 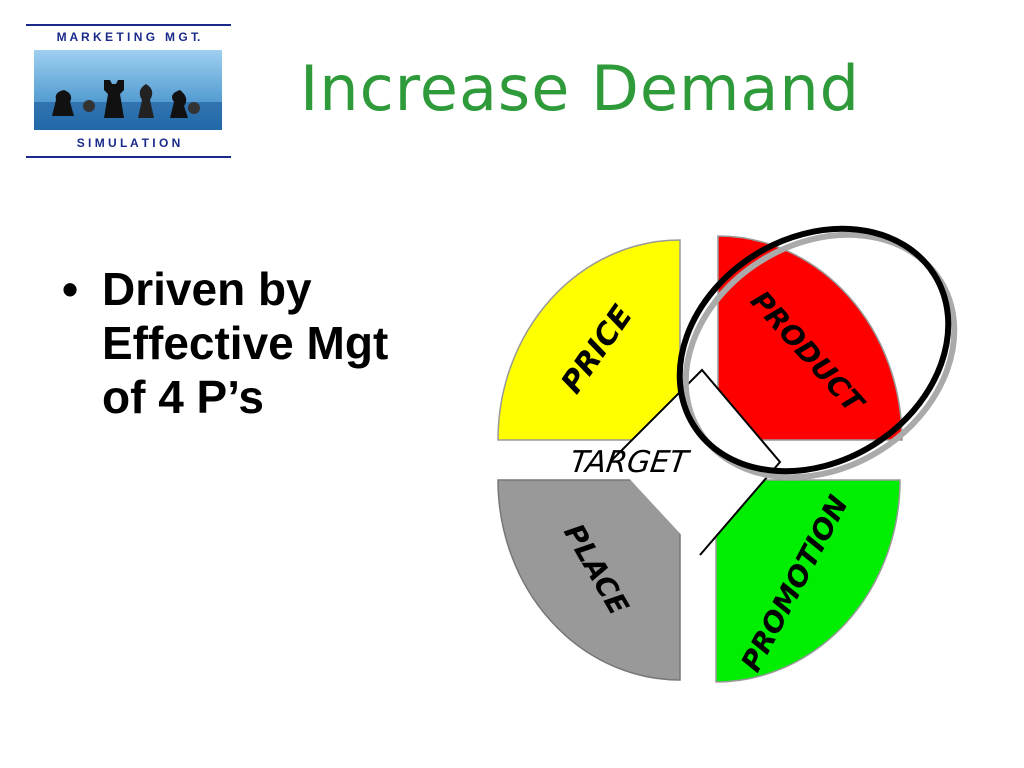 What do you see at coordinates (580, 88) in the screenshot?
I see `slide-title: Increase Demand` at bounding box center [580, 88].